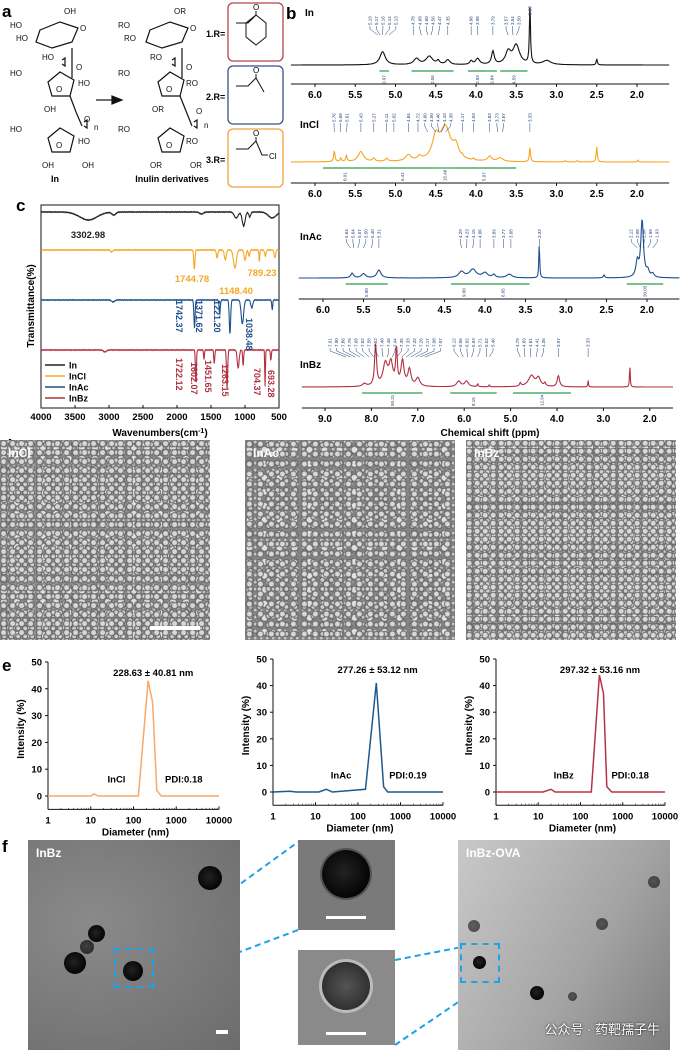 Image resolution: width=697 pixels, height=1060 pixels. What do you see at coordinates (371, 419) in the screenshot?
I see `x-tick-label: 8.0` at bounding box center [371, 419].